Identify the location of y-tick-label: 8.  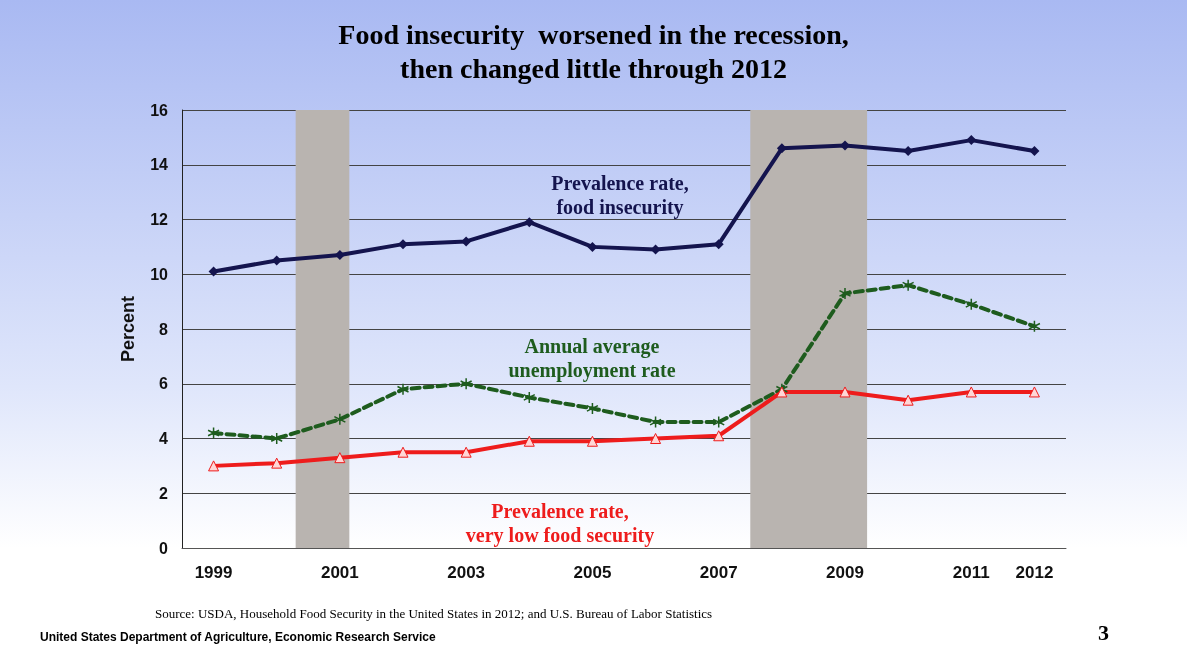
(164, 329).